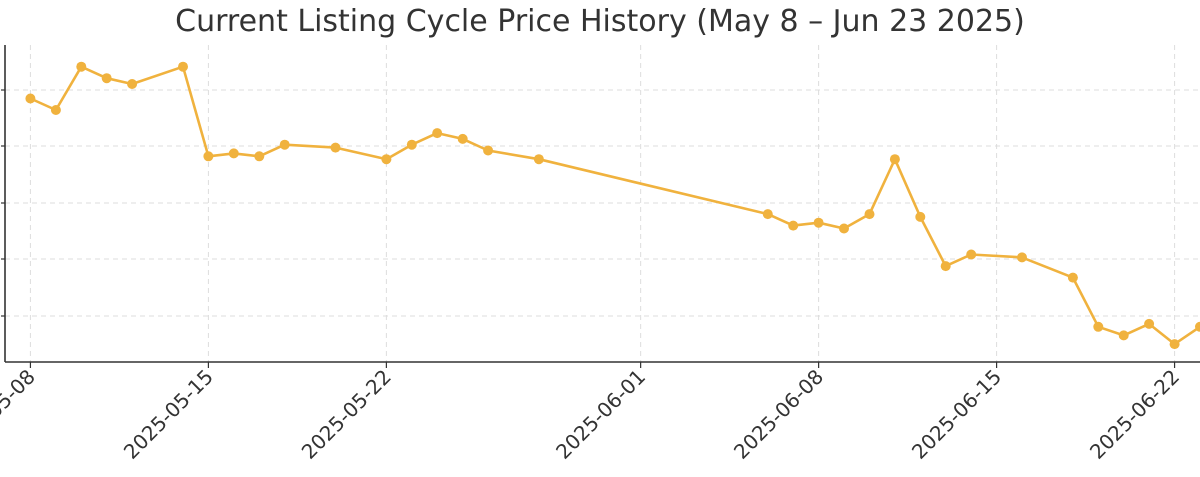 The image size is (1200, 477). I want to click on x-tick-label-3: 2025-06-01, so click(600, 414).